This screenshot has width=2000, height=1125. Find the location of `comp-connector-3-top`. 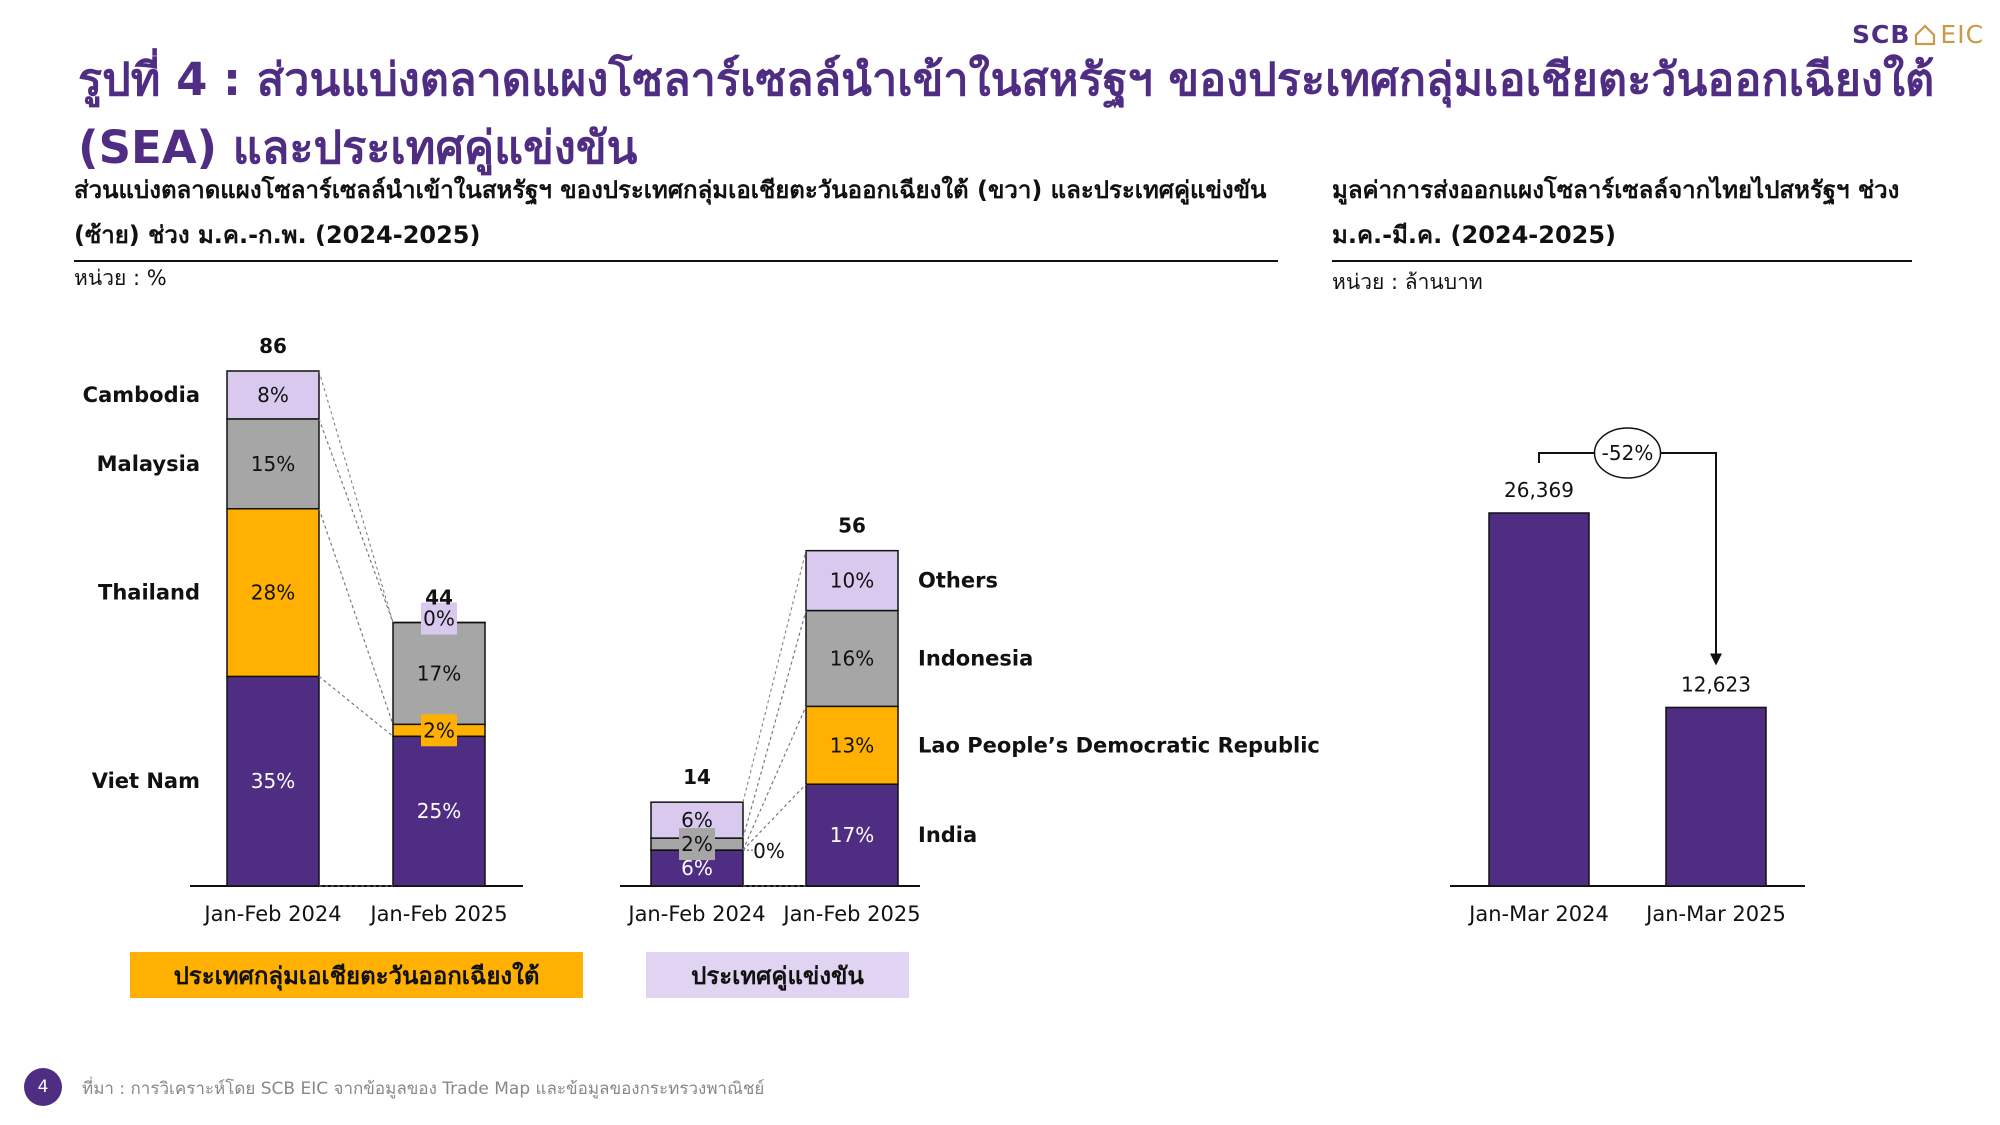

comp-connector-3-top is located at coordinates (774, 676).